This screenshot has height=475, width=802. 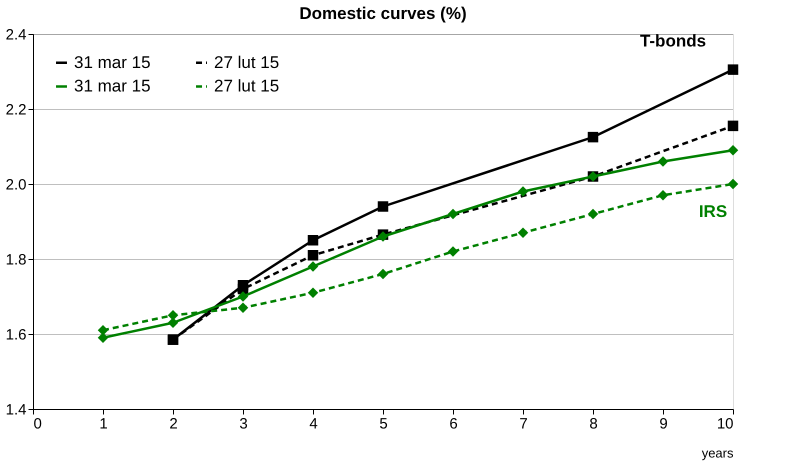 What do you see at coordinates (593, 424) in the screenshot?
I see `x-tick-label: 8` at bounding box center [593, 424].